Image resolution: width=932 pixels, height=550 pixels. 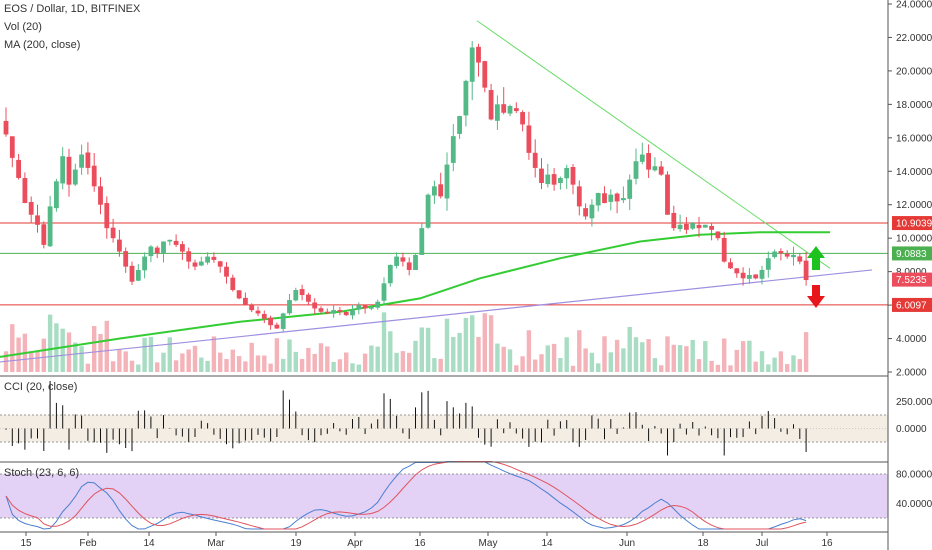 I want to click on time-axis: 15 Feb 14 Mar 19 Apr 16 May 14 Jun 18 Jul 16, so click(x=426, y=540).